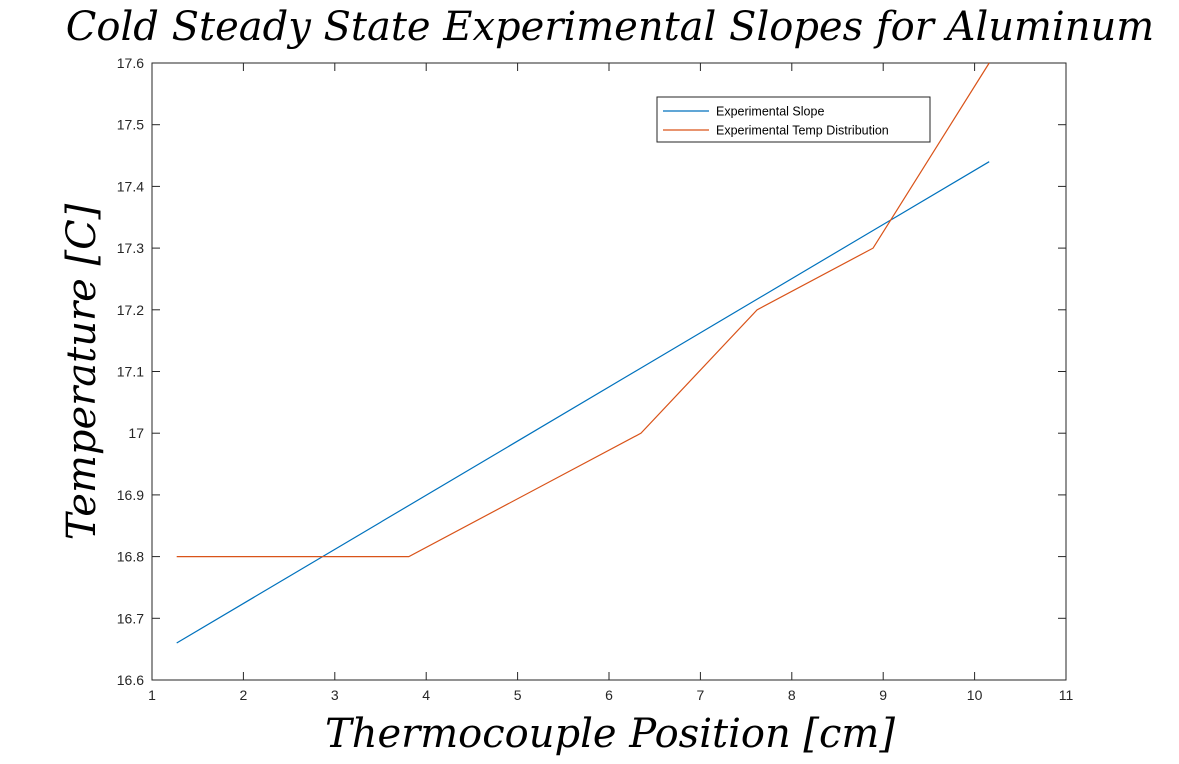  Describe the element at coordinates (770, 112) in the screenshot. I see `legend-entry: Experimental Slope` at that location.